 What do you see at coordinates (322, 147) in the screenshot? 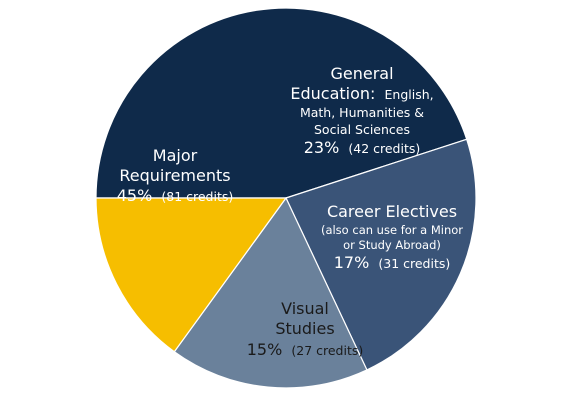
I see `gened-percent: 23%` at bounding box center [322, 147].